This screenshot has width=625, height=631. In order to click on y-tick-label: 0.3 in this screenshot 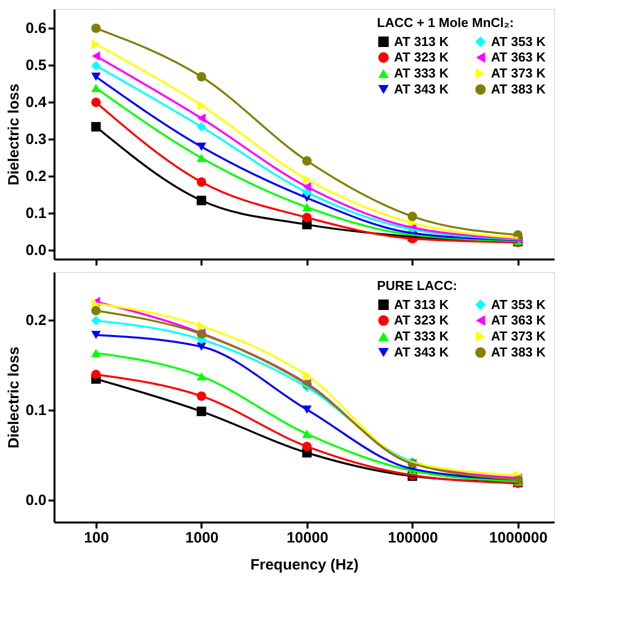, I will do `click(36, 139)`.